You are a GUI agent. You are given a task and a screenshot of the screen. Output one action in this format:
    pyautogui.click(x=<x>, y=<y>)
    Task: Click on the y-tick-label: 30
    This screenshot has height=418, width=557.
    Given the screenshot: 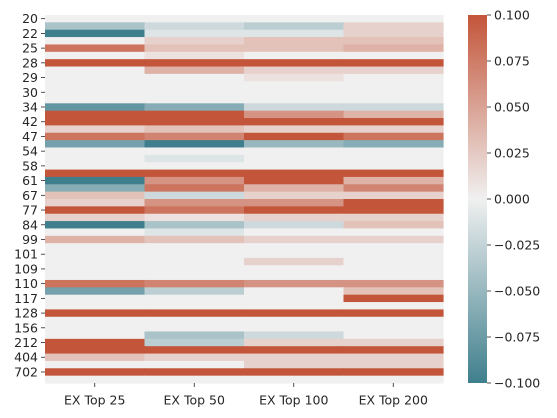 What is the action you would take?
    pyautogui.click(x=30, y=92)
    